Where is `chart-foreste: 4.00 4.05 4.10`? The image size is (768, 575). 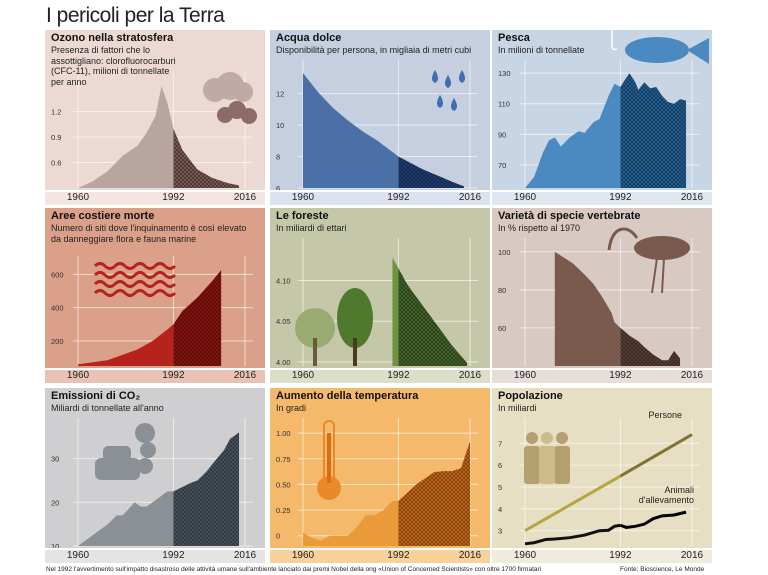
chart-foreste: 4.00 4.05 4.10 is located at coordinates (377, 302).